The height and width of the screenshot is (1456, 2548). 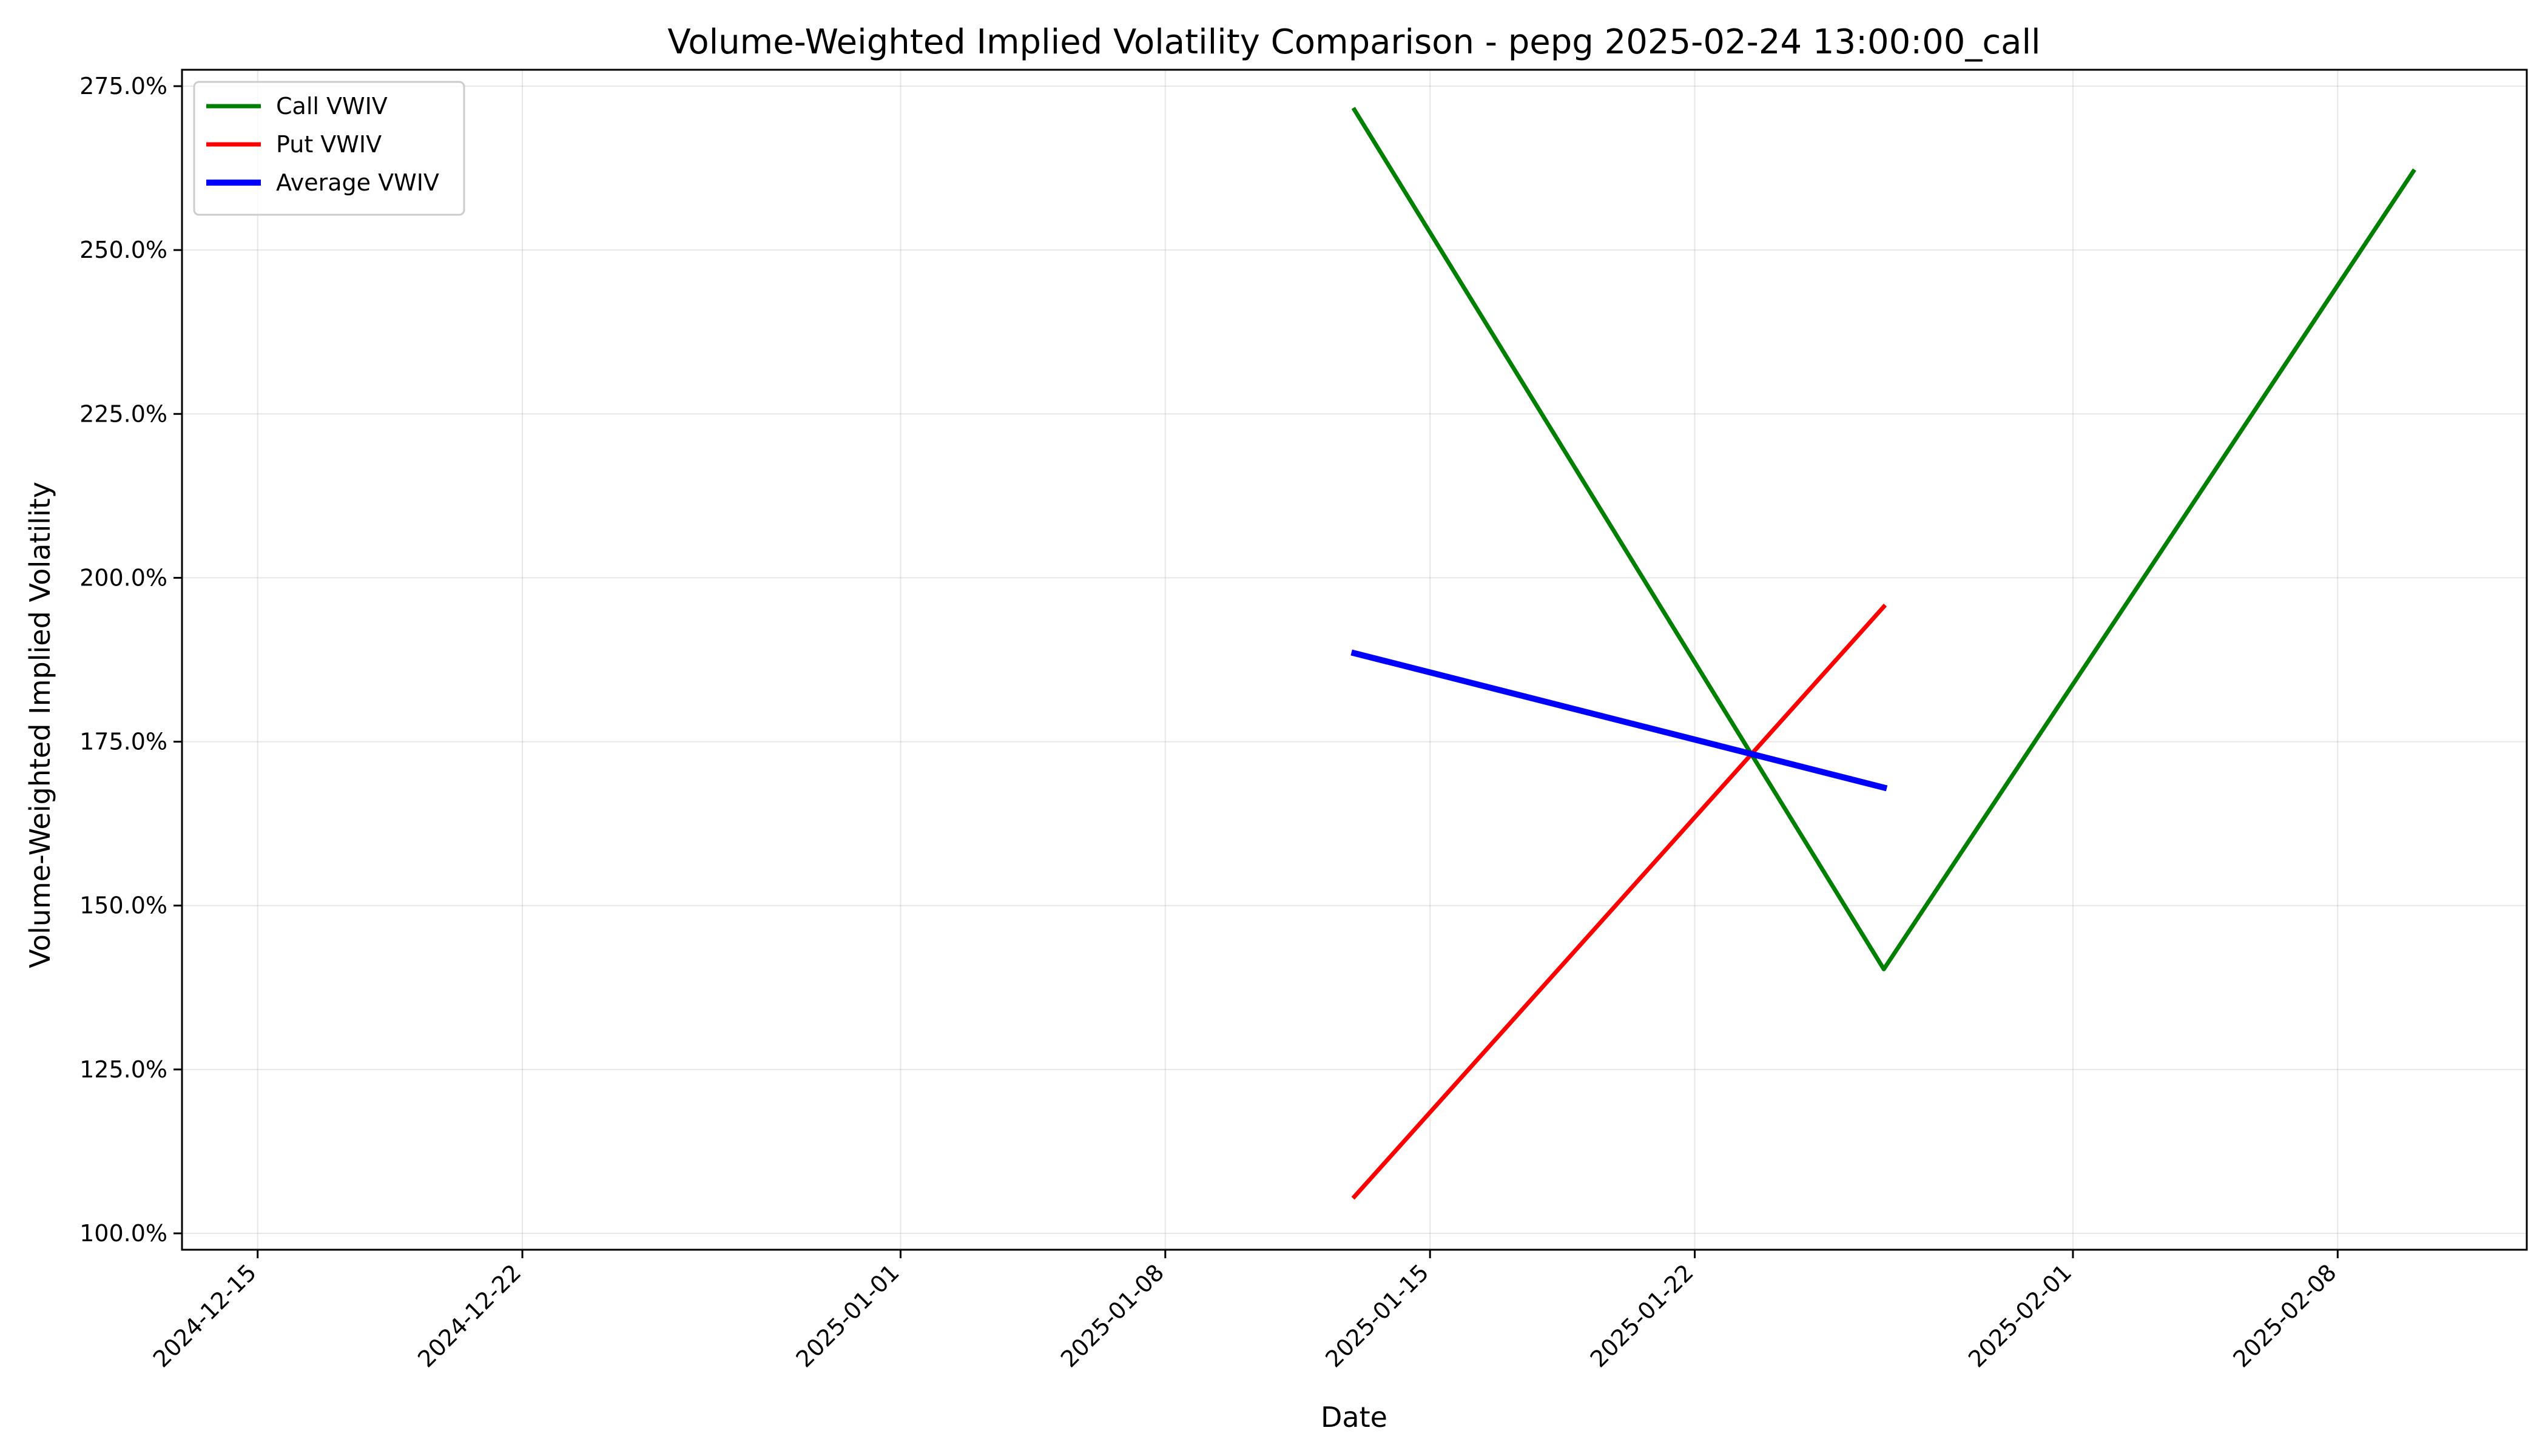 What do you see at coordinates (123, 742) in the screenshot?
I see `y-tick-label: 175.0%` at bounding box center [123, 742].